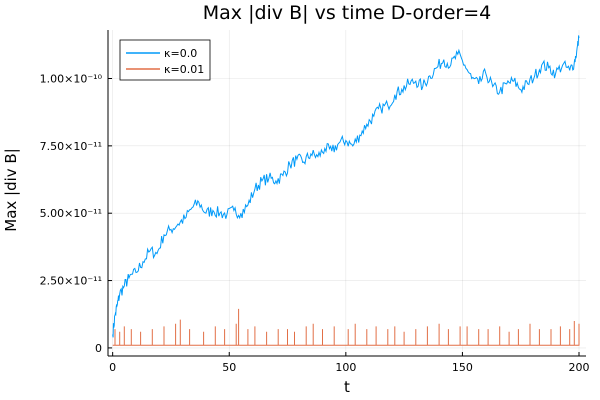  I want to click on legend-label: κ=0.01, so click(184, 69).